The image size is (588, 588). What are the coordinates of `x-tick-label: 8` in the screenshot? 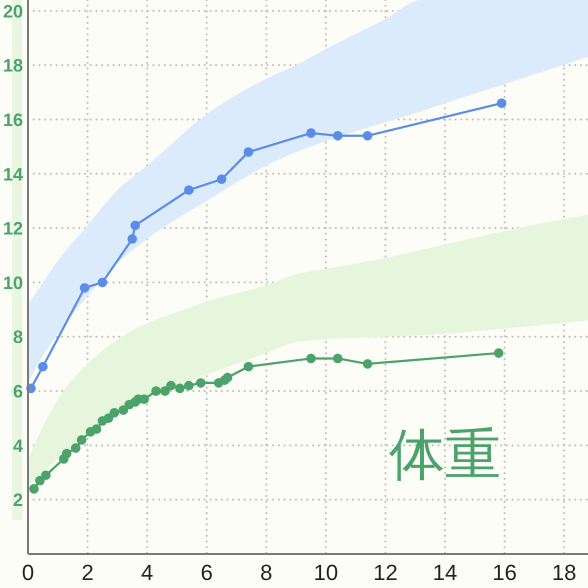 It's located at (266, 572).